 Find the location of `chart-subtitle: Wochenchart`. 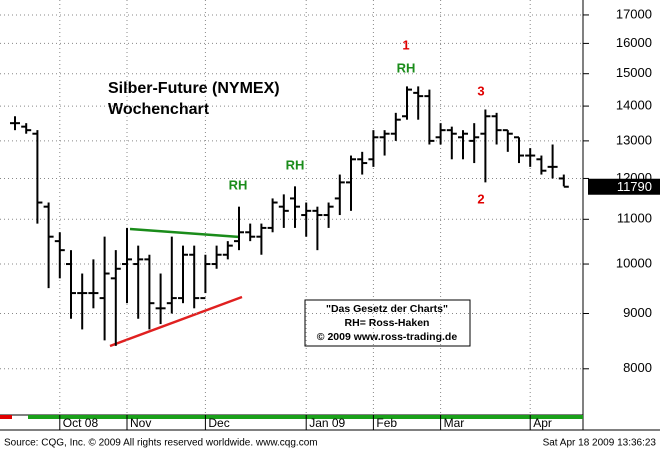

chart-subtitle: Wochenchart is located at coordinates (159, 109).